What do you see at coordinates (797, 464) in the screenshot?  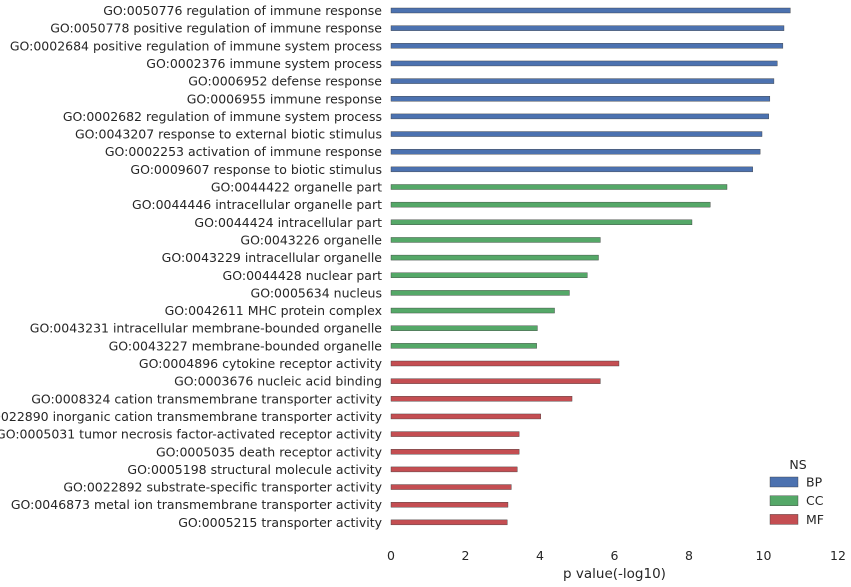 I see `legend-title: NS` at bounding box center [797, 464].